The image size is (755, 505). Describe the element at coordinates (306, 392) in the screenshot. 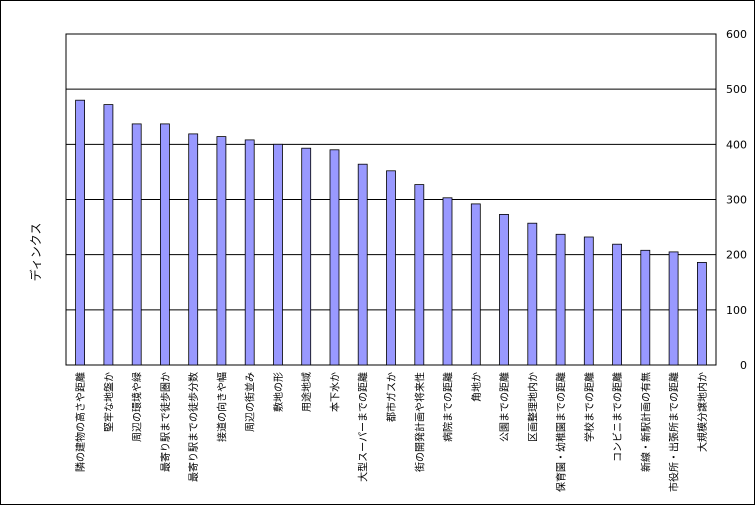

I see `x-category-label: 用途地域` at that location.